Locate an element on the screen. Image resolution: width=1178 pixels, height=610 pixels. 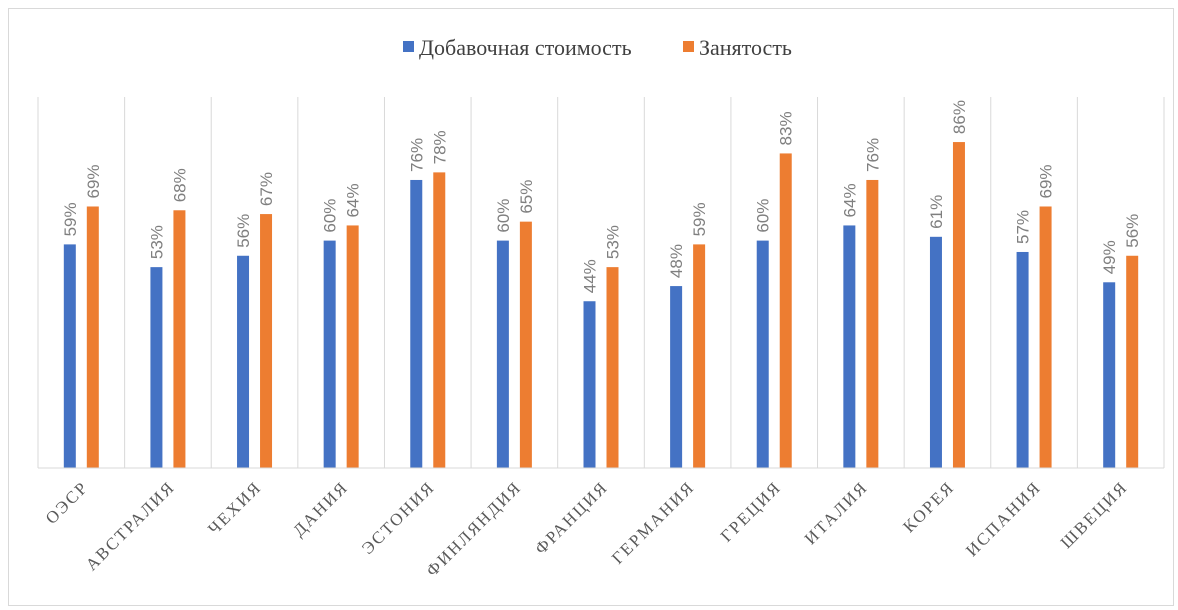
legend-item: Занятость is located at coordinates (737, 47).